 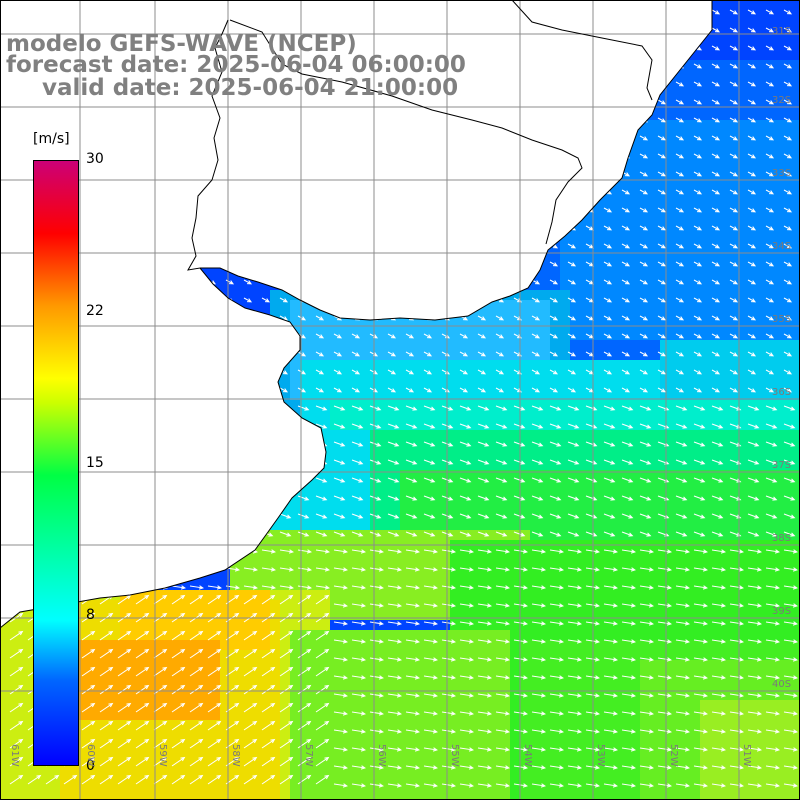 What do you see at coordinates (782, 538) in the screenshot?
I see `lat-label: 38S` at bounding box center [782, 538].